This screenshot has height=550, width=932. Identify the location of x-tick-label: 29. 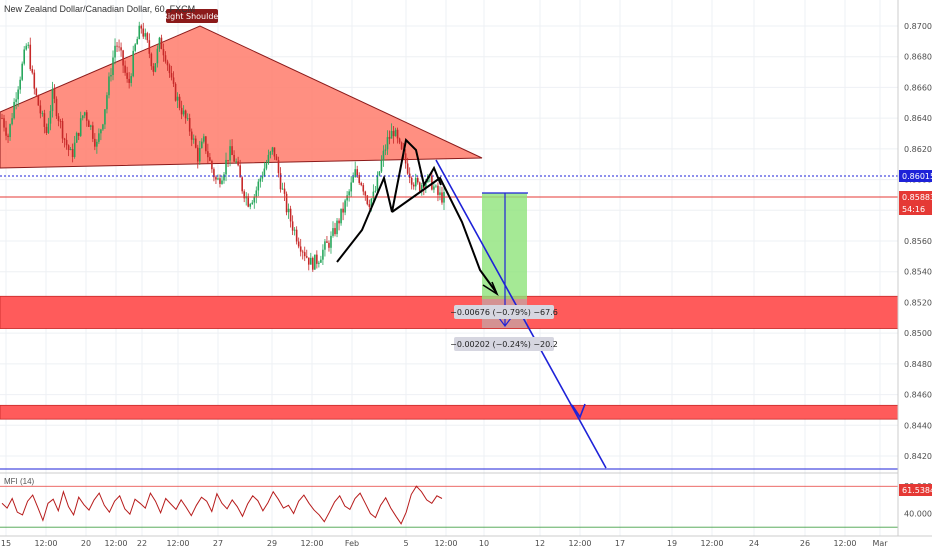
(272, 543).